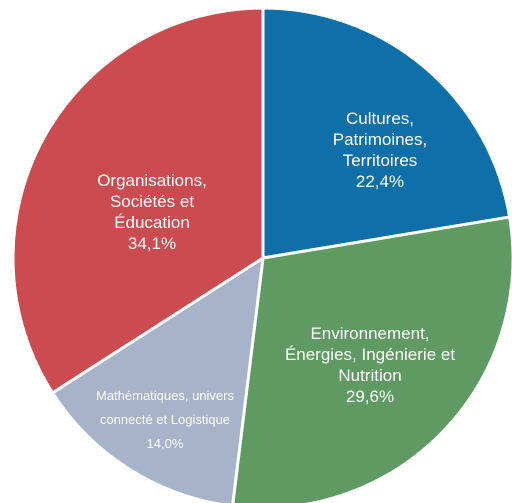 The height and width of the screenshot is (503, 512). Describe the element at coordinates (165, 443) in the screenshot. I see `value-label: 14,0%` at that location.